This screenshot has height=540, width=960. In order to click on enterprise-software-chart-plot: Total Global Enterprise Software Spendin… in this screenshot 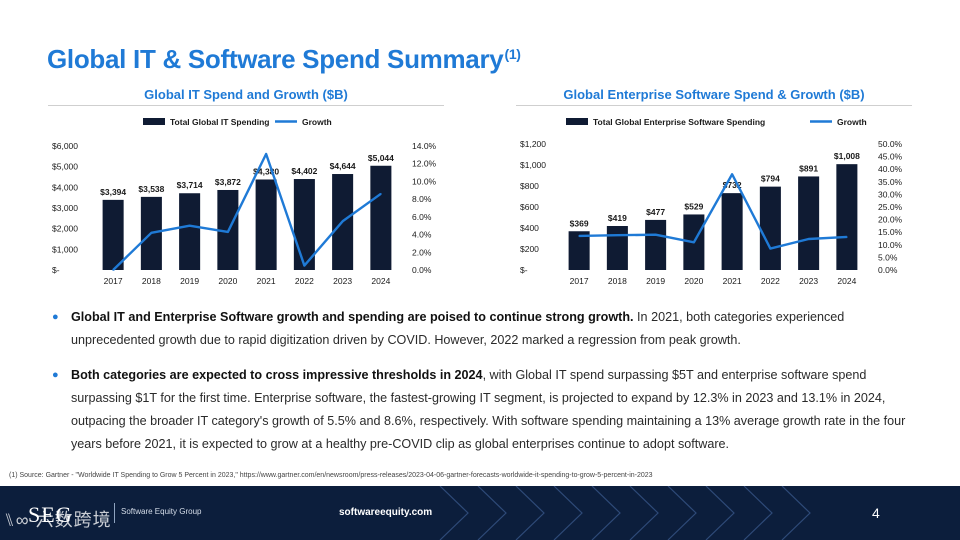, I will do `click(711, 201)`.